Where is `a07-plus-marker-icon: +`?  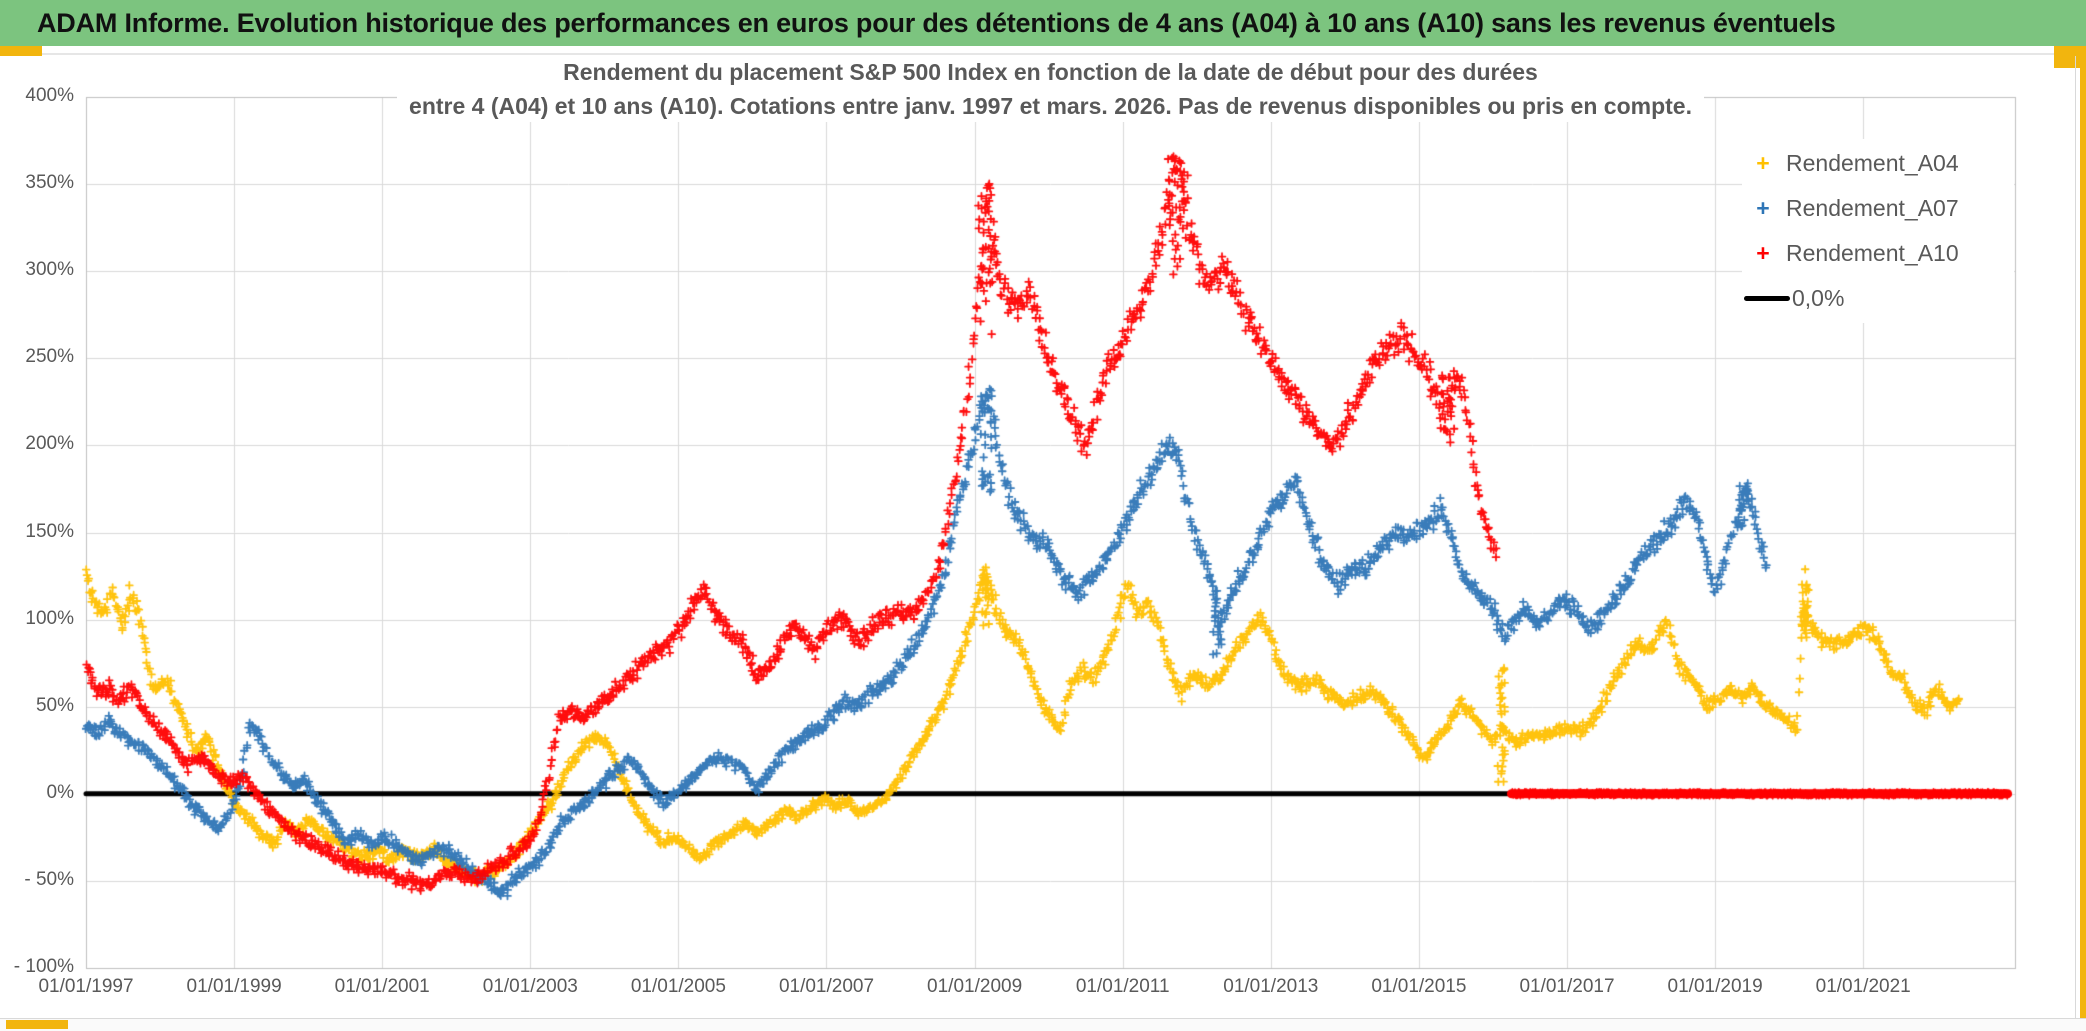
a07-plus-marker-icon: + is located at coordinates (1763, 208).